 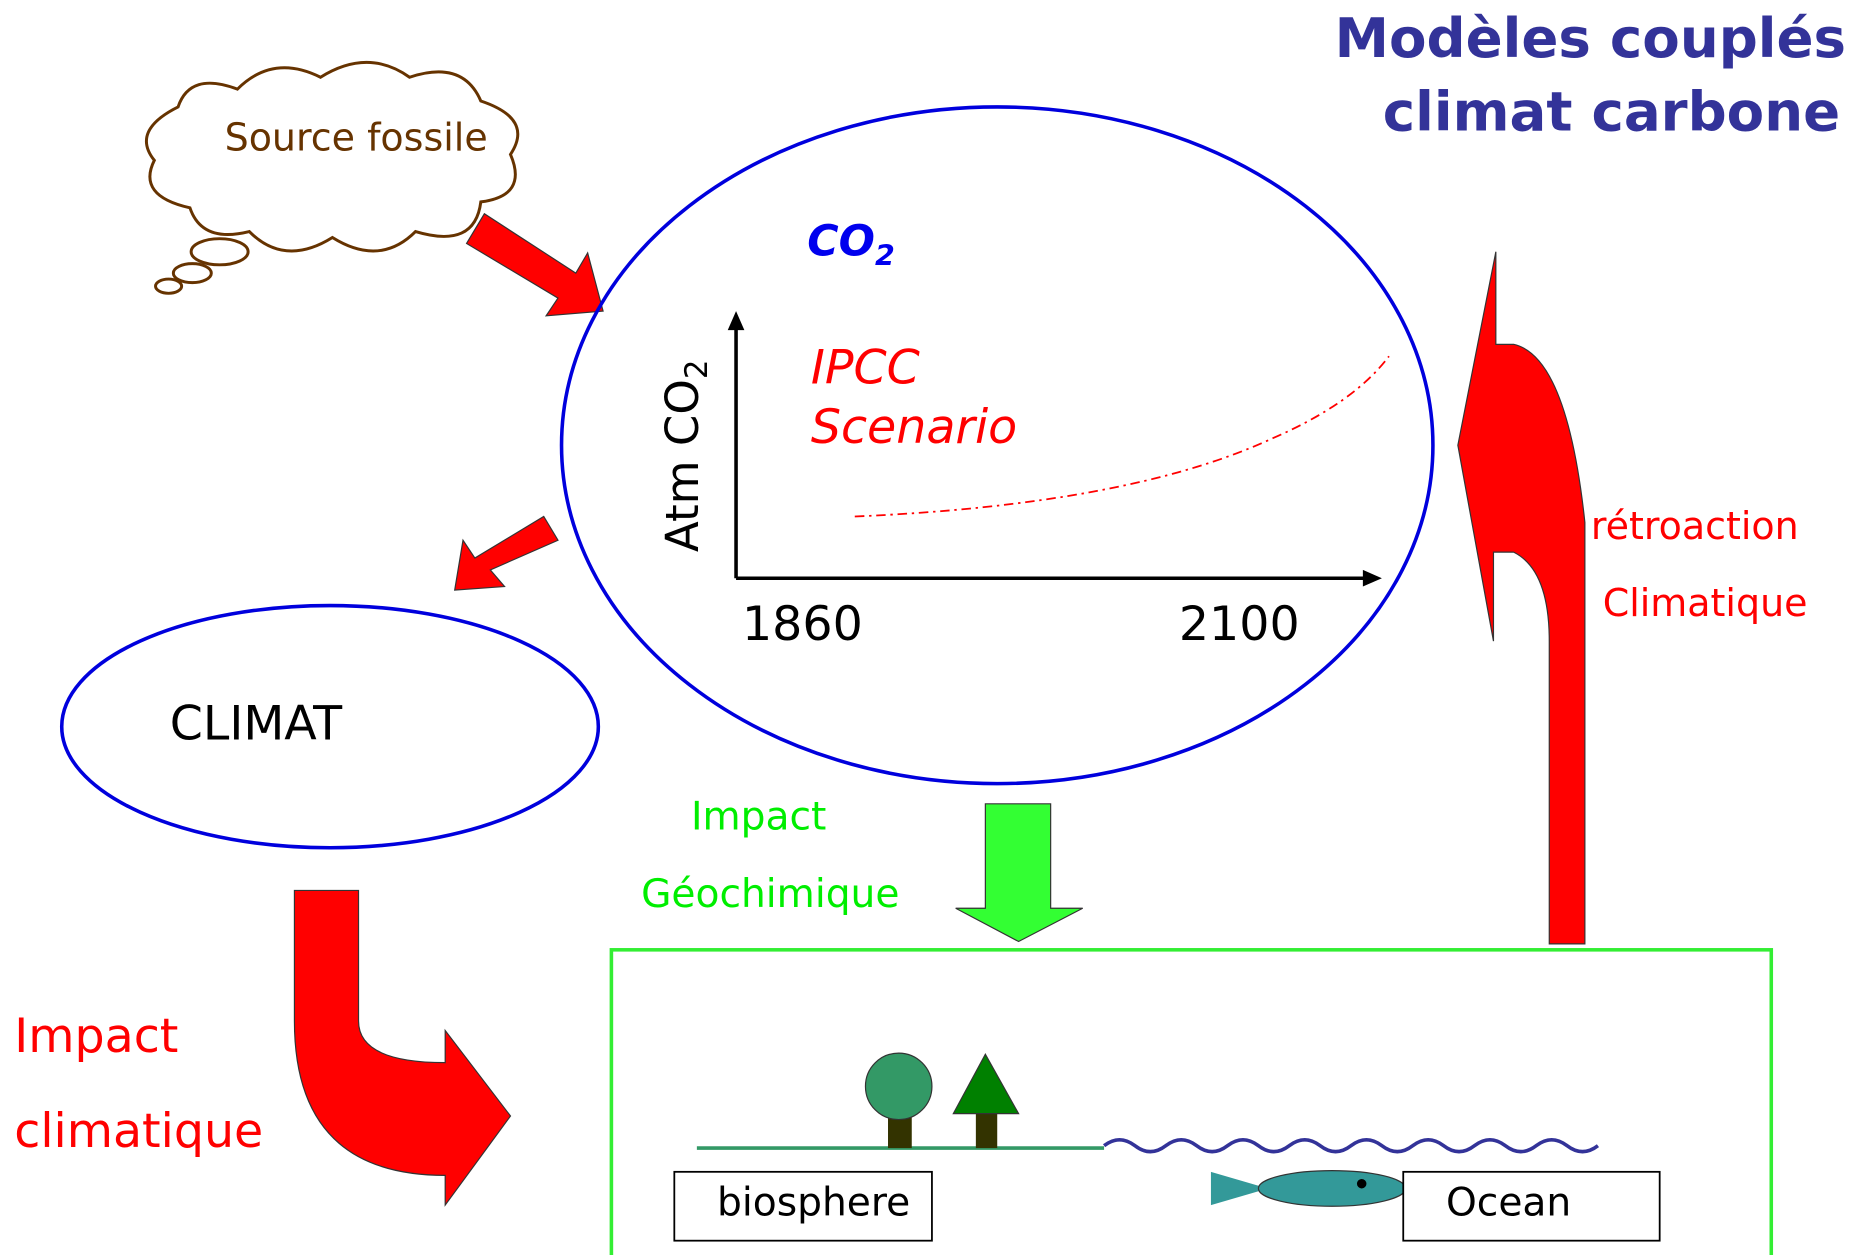 What do you see at coordinates (865, 367) in the screenshot?
I see `scenario-label: IPCC` at bounding box center [865, 367].